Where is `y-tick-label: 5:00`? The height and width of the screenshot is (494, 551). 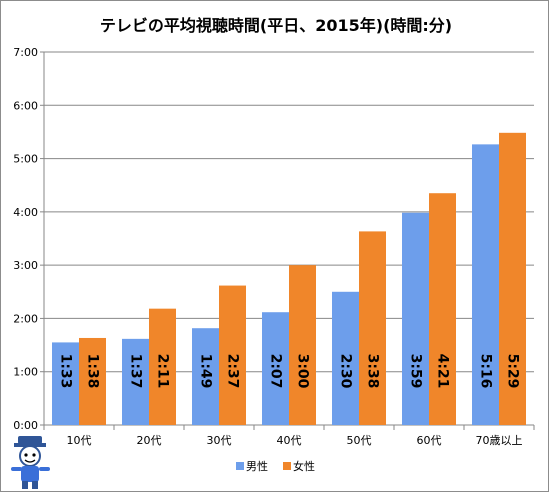 y-tick-label: 5:00 is located at coordinates (25, 159).